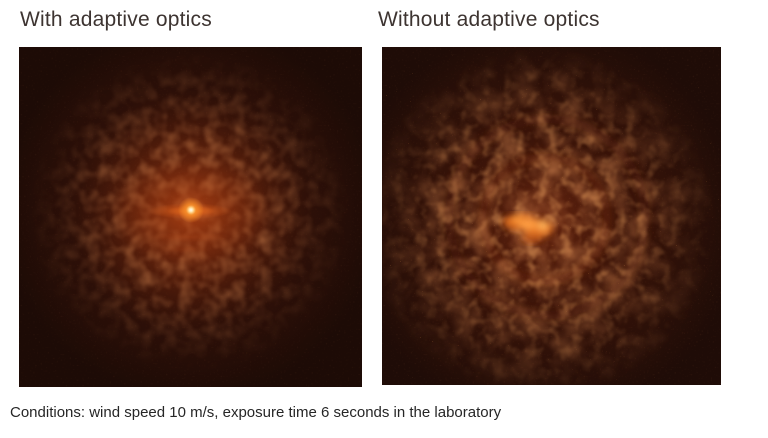  I want to click on panel-title-without-ao: Without adaptive optics, so click(489, 19).